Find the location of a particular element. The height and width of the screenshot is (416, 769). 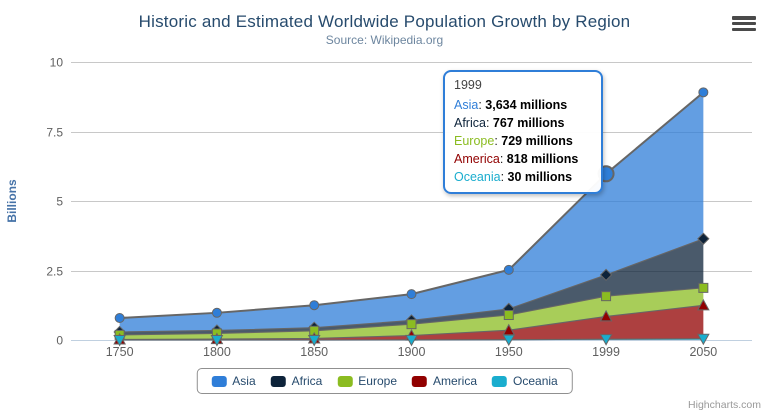

tooltip-series-name: Oceania is located at coordinates (477, 177).